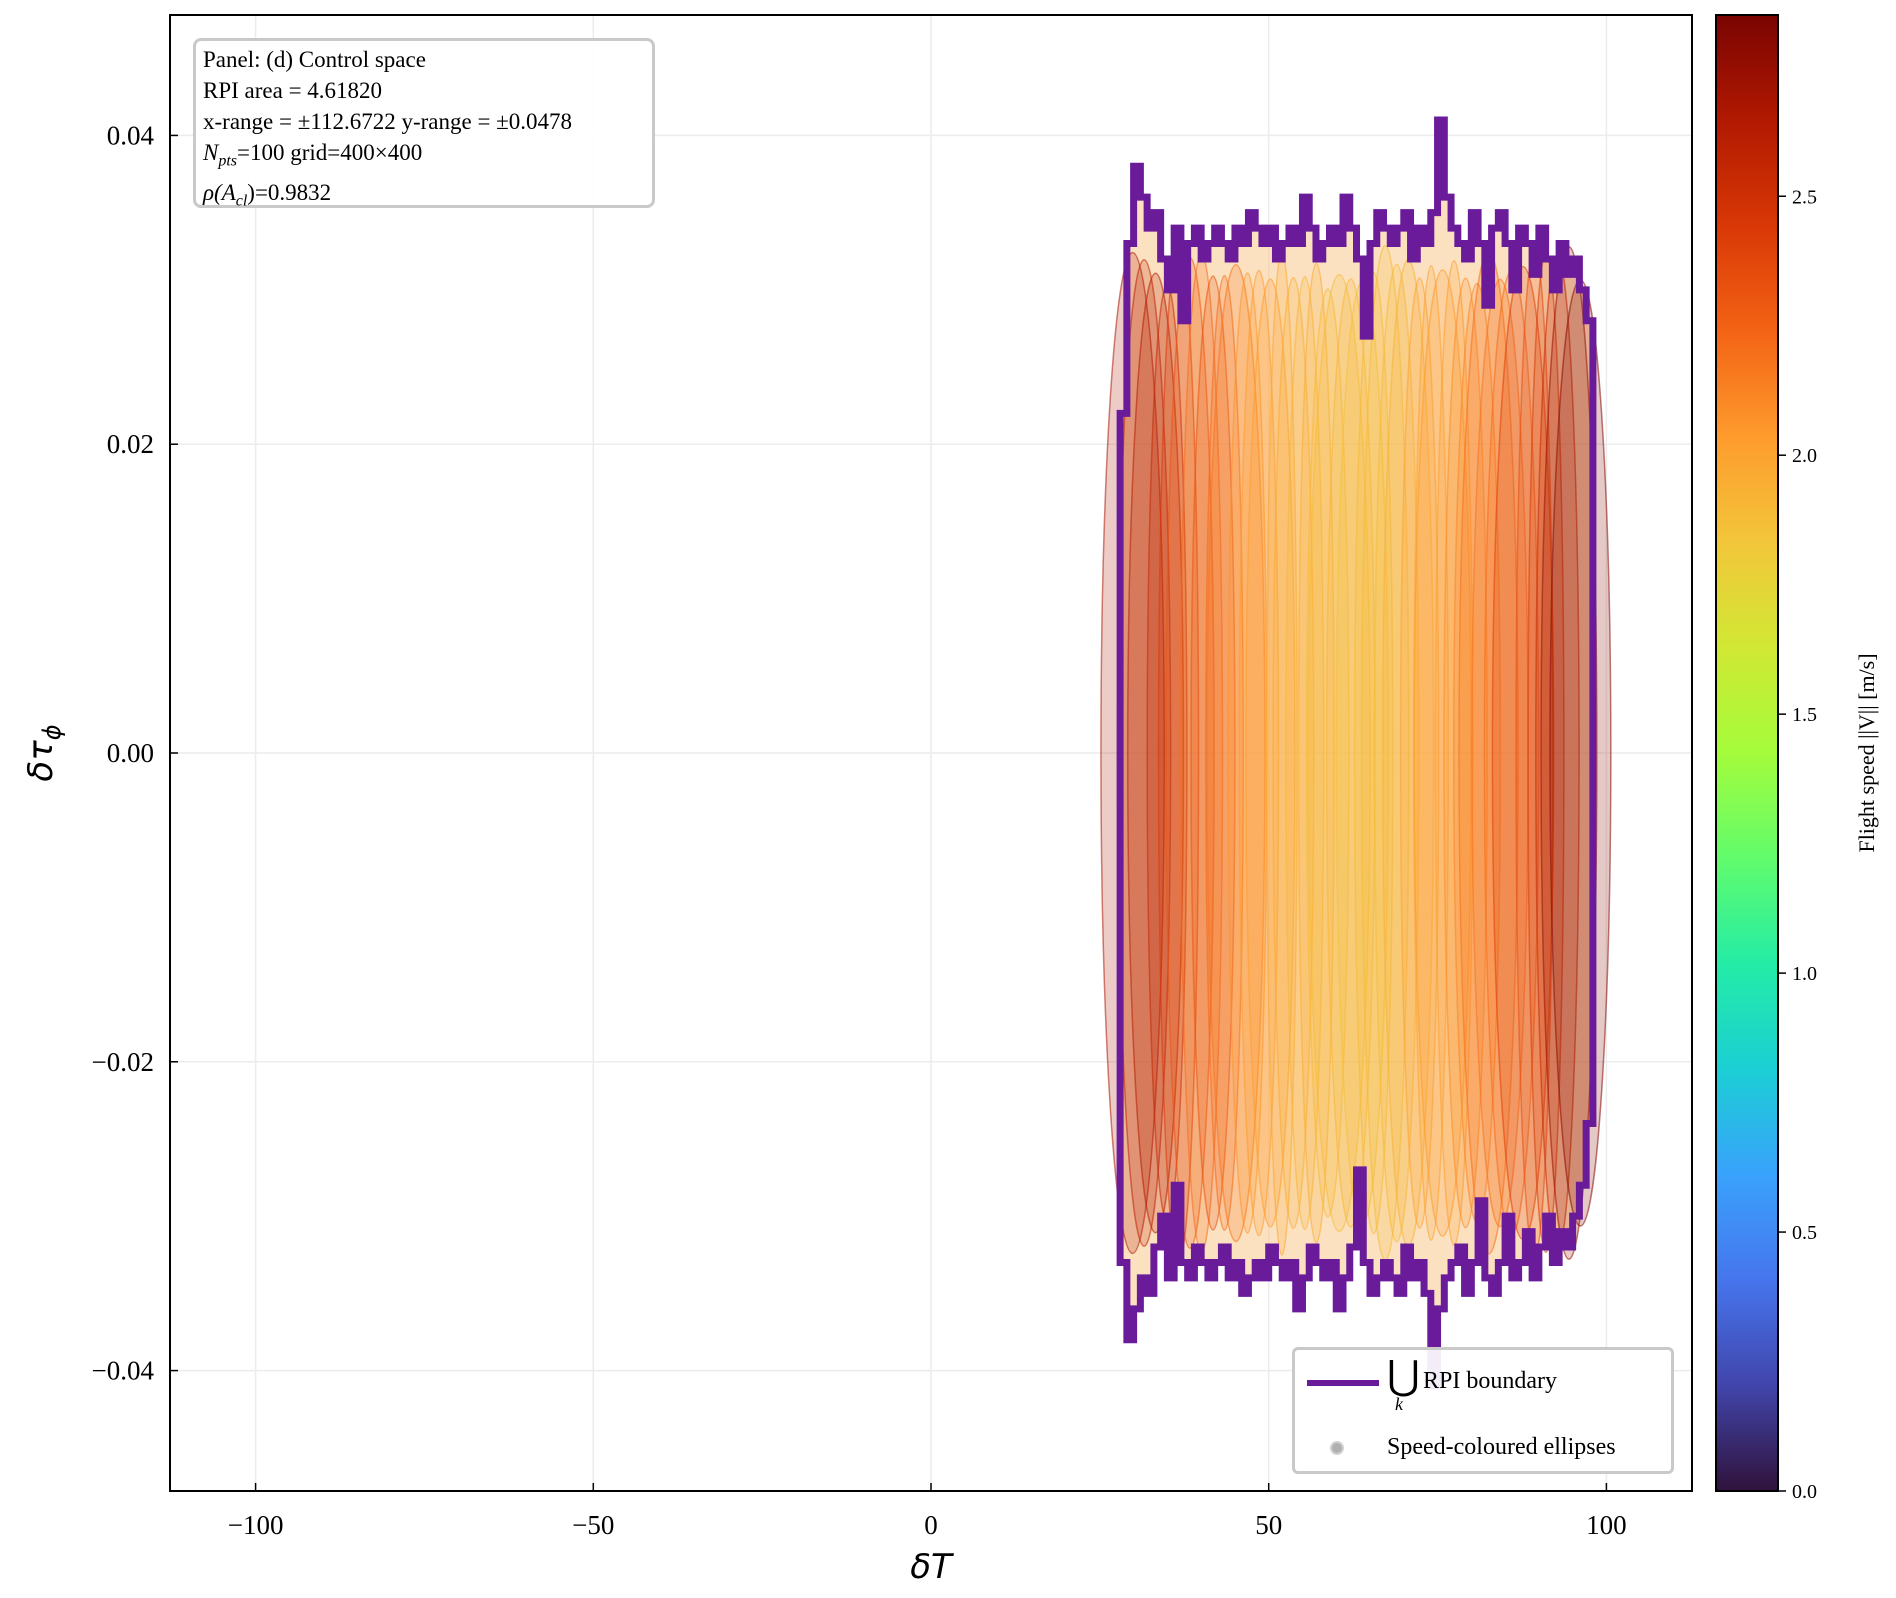  I want to click on info-npts: Npts=100 grid=400×400, so click(424, 157).